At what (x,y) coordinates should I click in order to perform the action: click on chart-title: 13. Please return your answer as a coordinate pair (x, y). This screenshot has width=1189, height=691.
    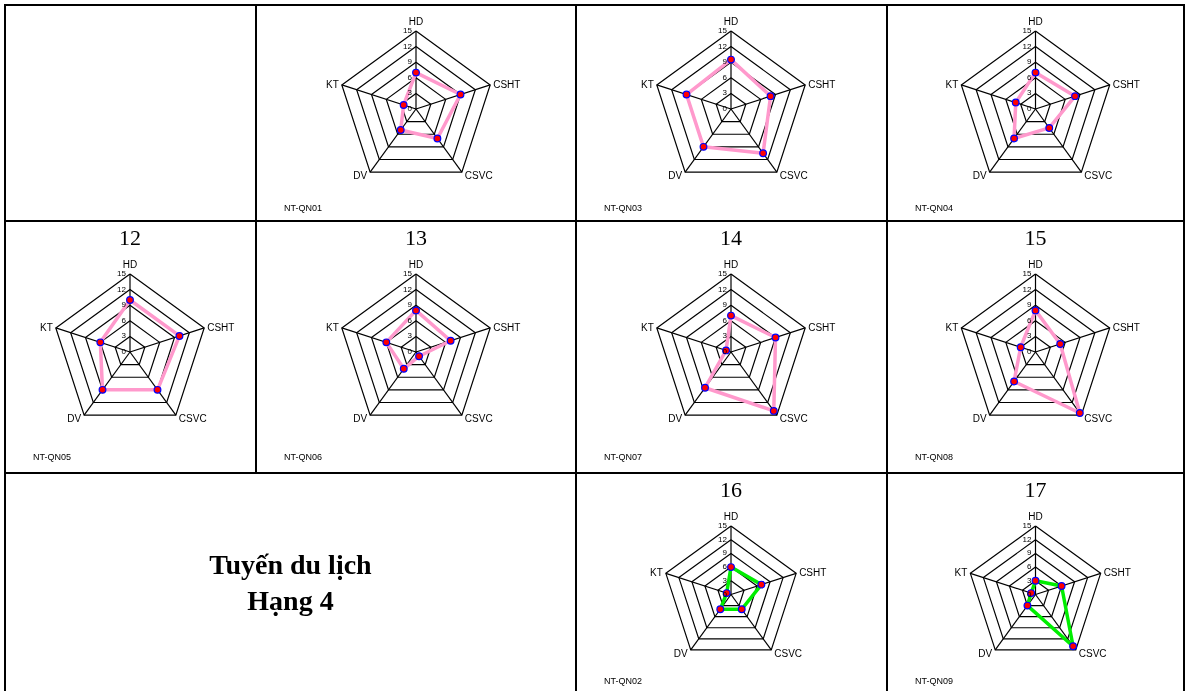
    Looking at the image, I should click on (415, 237).